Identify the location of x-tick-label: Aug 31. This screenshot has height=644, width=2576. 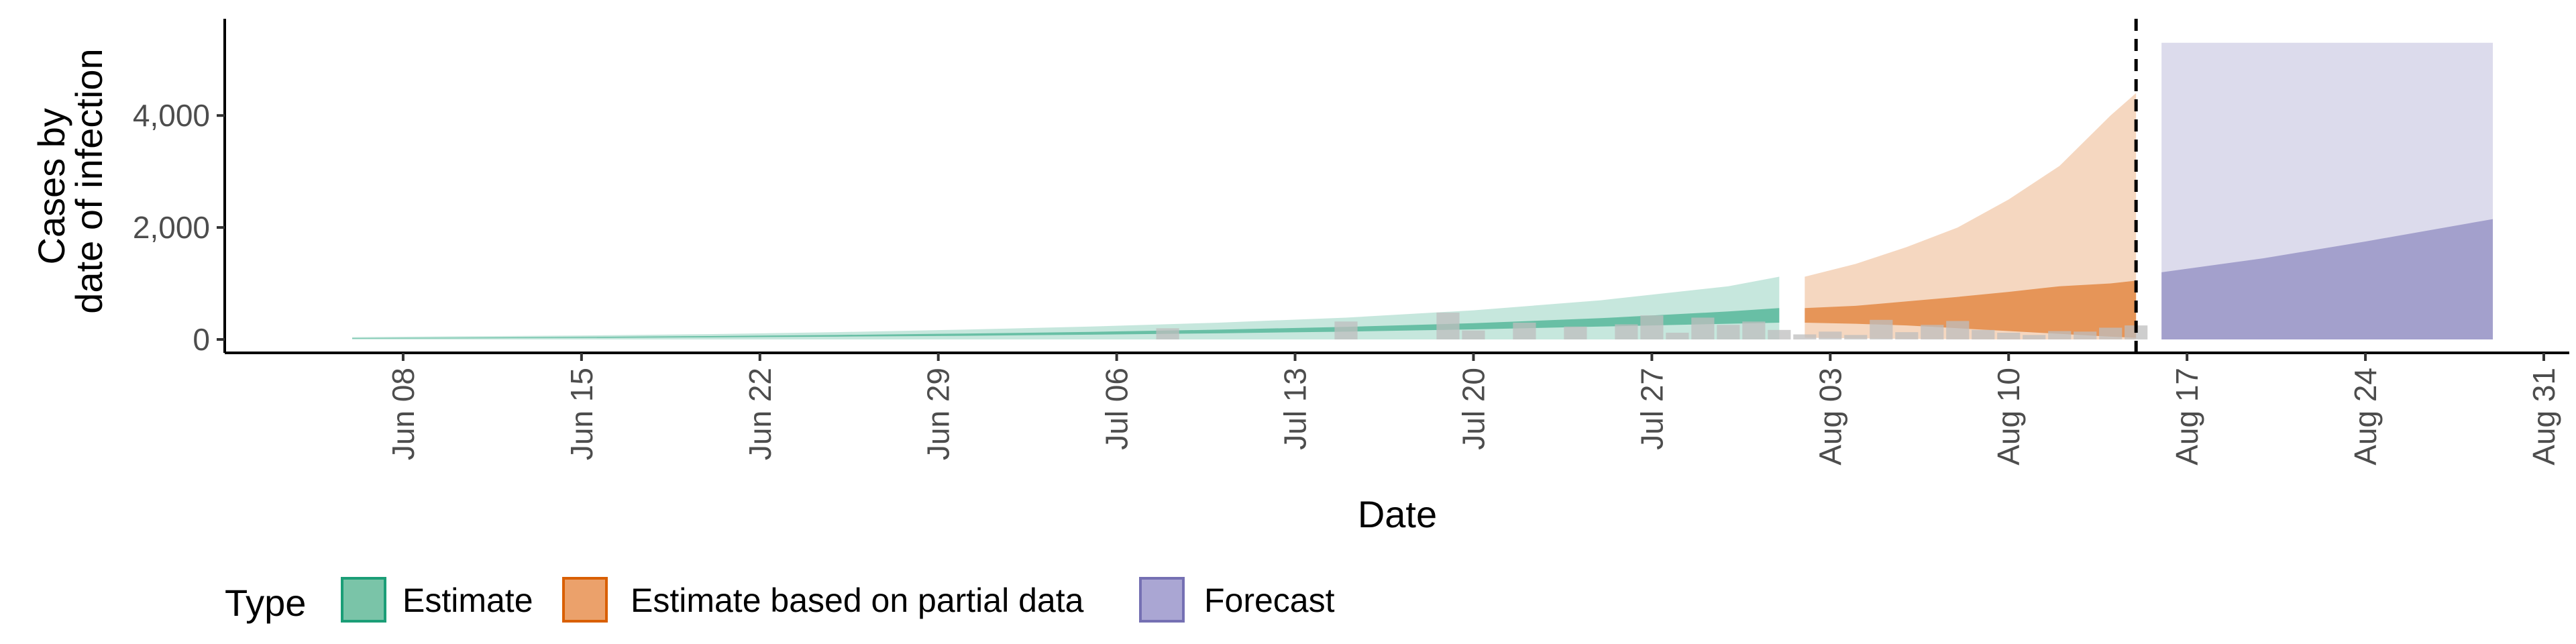
(2543, 417).